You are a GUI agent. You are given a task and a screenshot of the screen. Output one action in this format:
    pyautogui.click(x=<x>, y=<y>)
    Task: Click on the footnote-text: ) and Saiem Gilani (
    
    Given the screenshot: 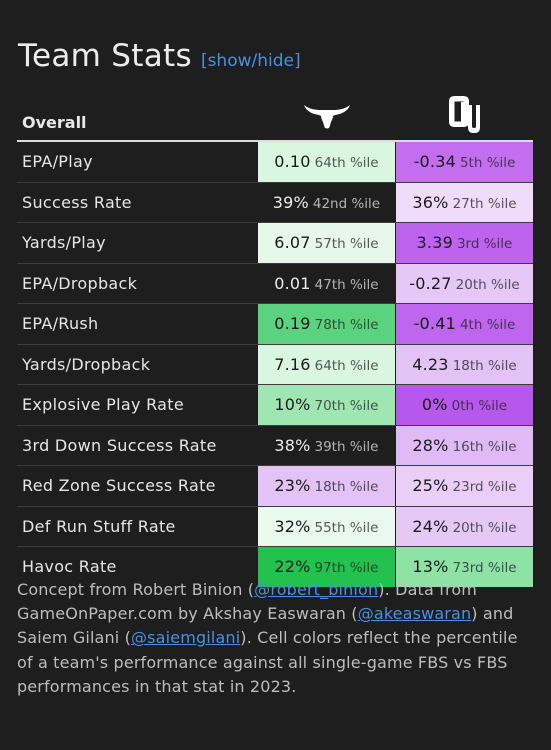 What is the action you would take?
    pyautogui.click(x=265, y=626)
    